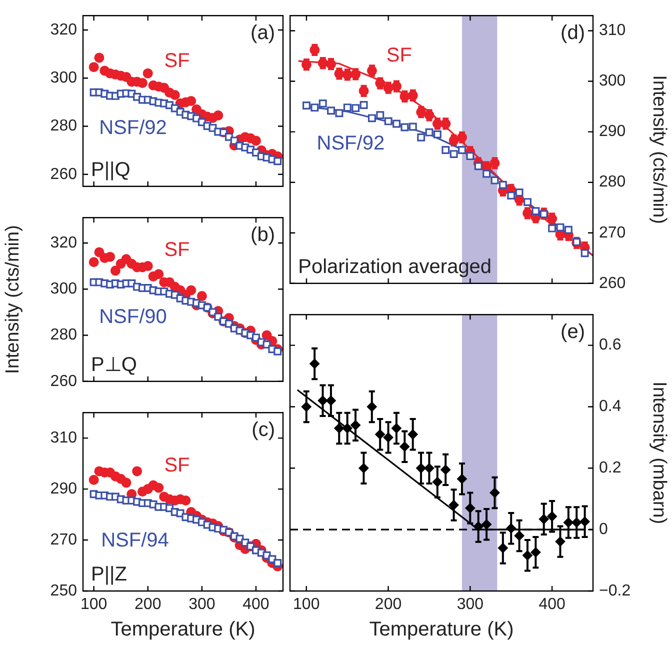 The image size is (672, 646). Describe the element at coordinates (610, 468) in the screenshot. I see `y-tick-label: 0.2` at that location.